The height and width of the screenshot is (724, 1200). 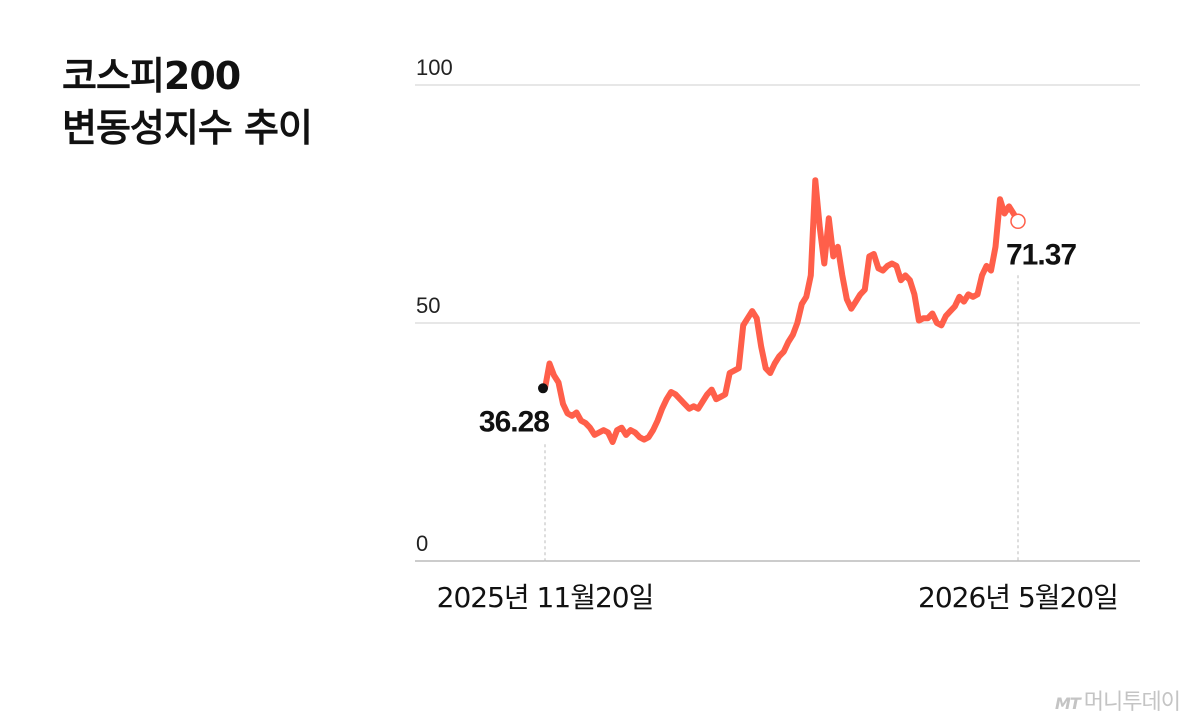 What do you see at coordinates (514, 421) in the screenshot?
I see `start-value-label: 36.28` at bounding box center [514, 421].